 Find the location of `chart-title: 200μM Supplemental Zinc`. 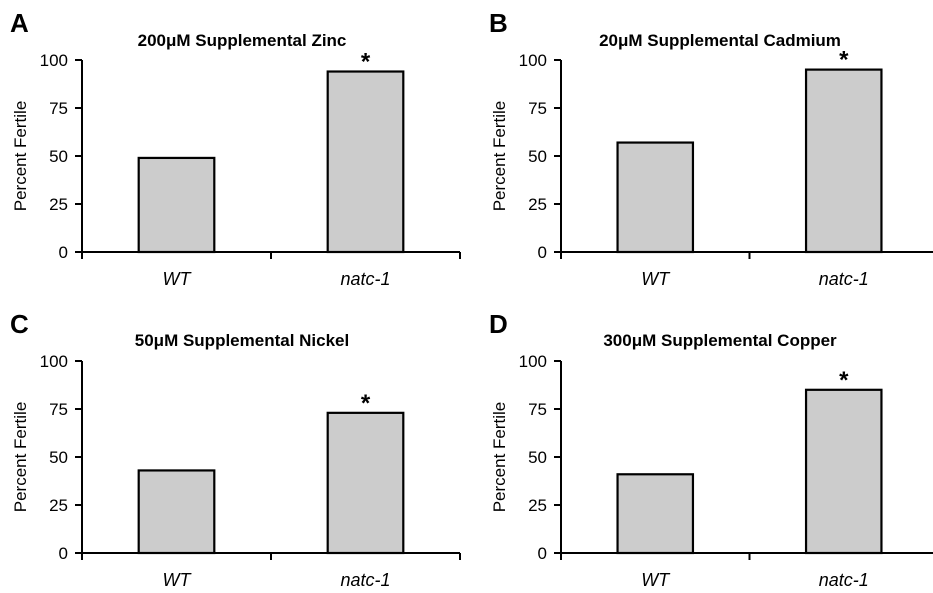

chart-title: 200μM Supplemental Zinc is located at coordinates (242, 40).